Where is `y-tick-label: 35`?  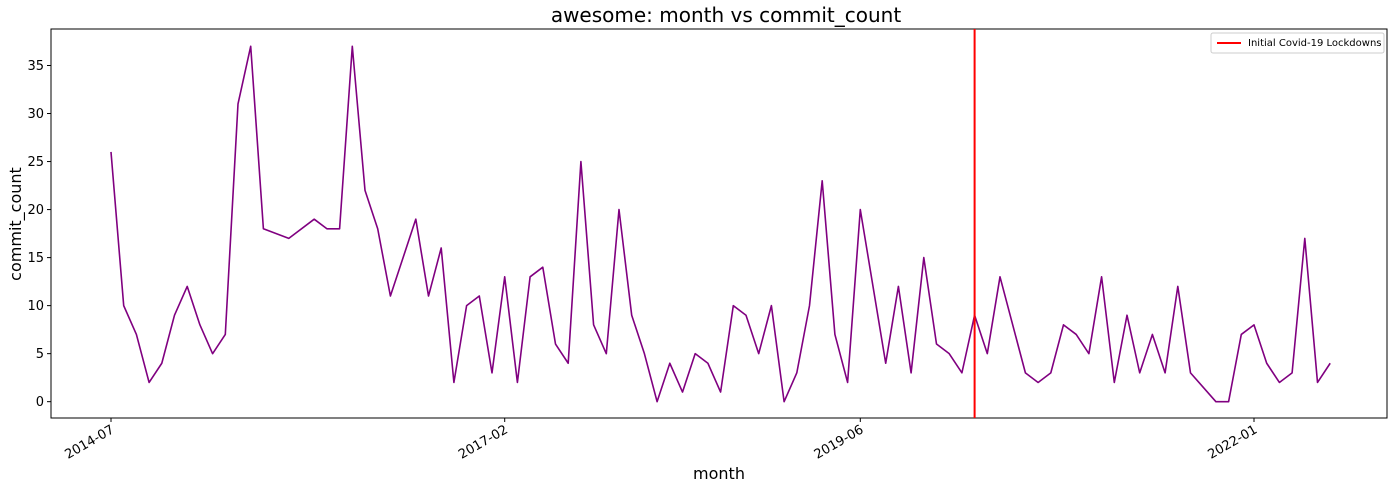
y-tick-label: 35 is located at coordinates (35, 66).